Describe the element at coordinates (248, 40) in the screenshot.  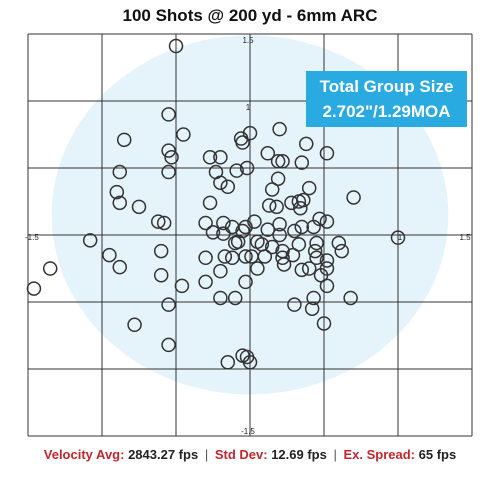
I see `y-tick-label: 1.5` at that location.